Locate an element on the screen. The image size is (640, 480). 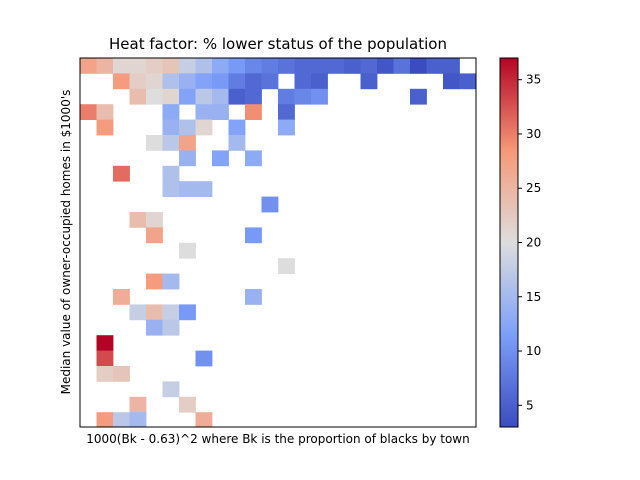
colorbar-tick-label: 20 is located at coordinates (533, 243).